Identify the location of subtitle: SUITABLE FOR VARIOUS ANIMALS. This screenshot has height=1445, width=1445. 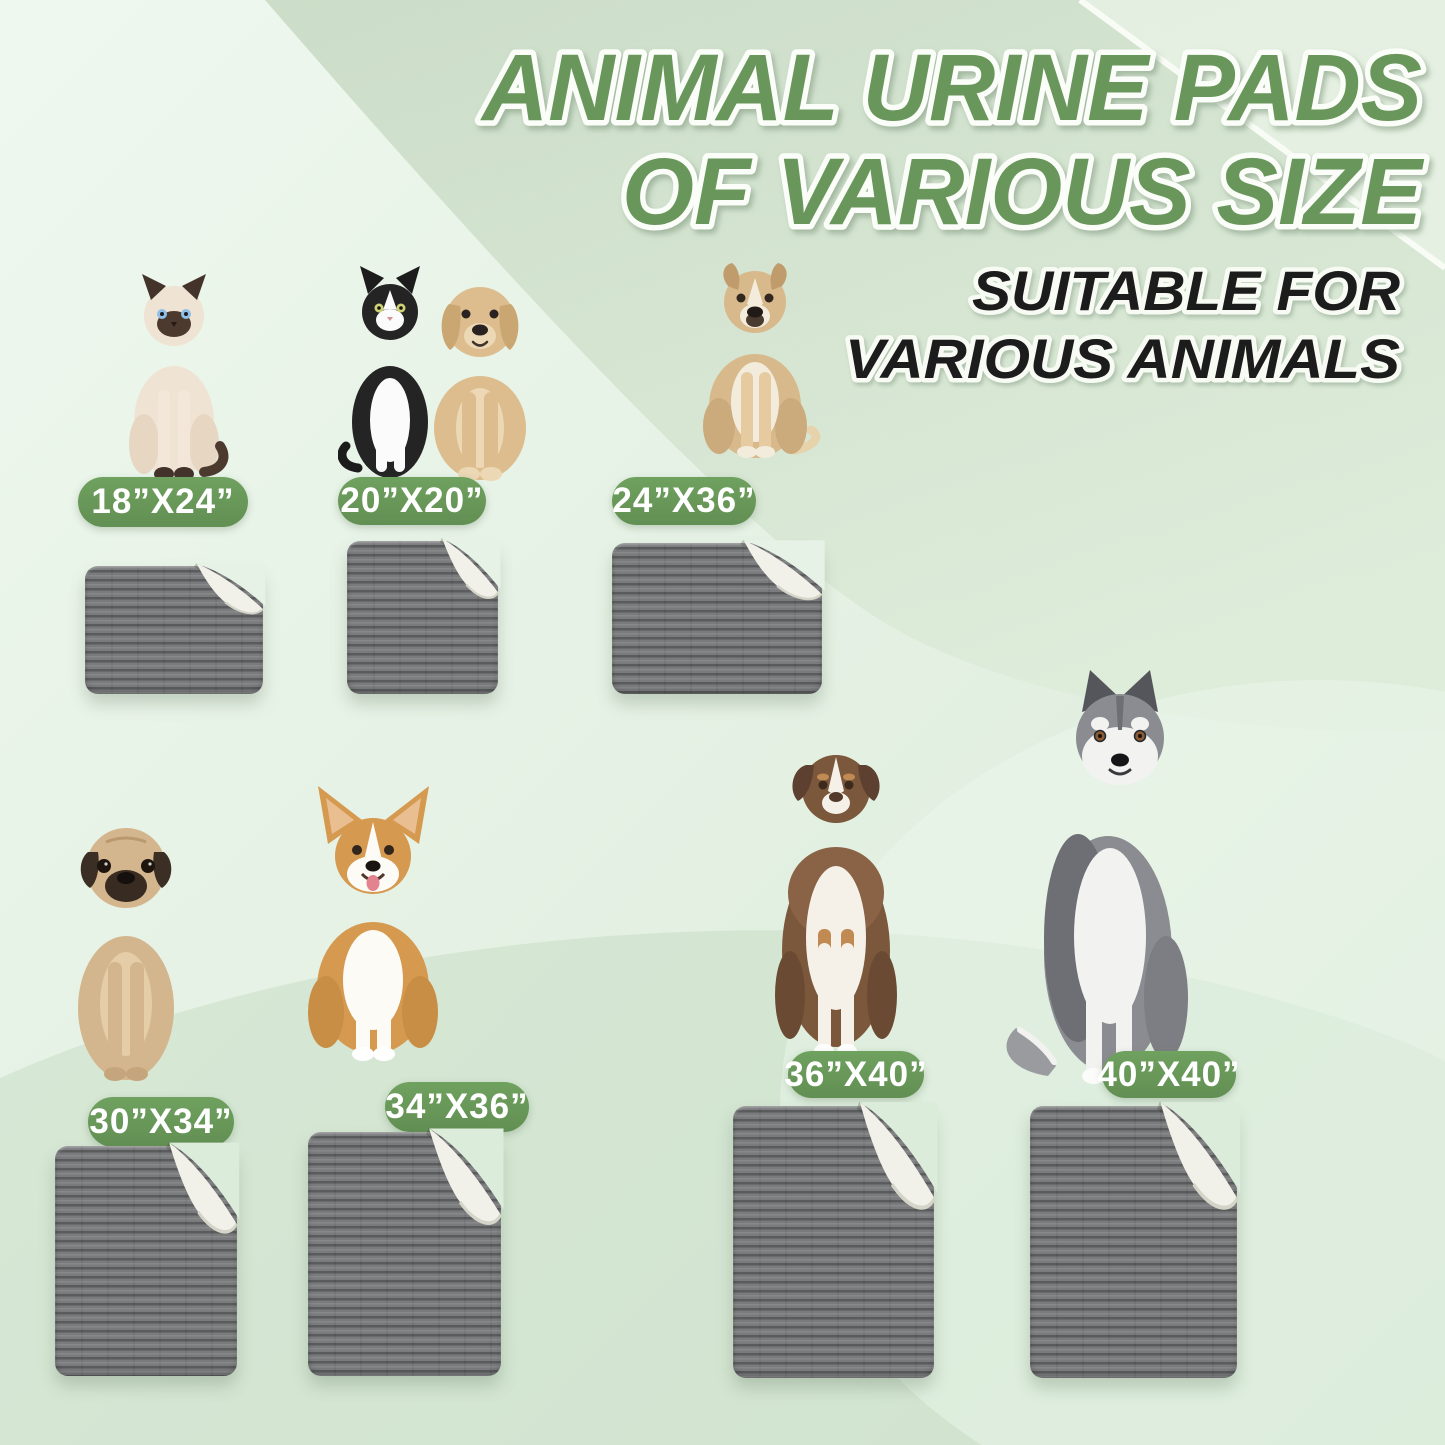
(1123, 325).